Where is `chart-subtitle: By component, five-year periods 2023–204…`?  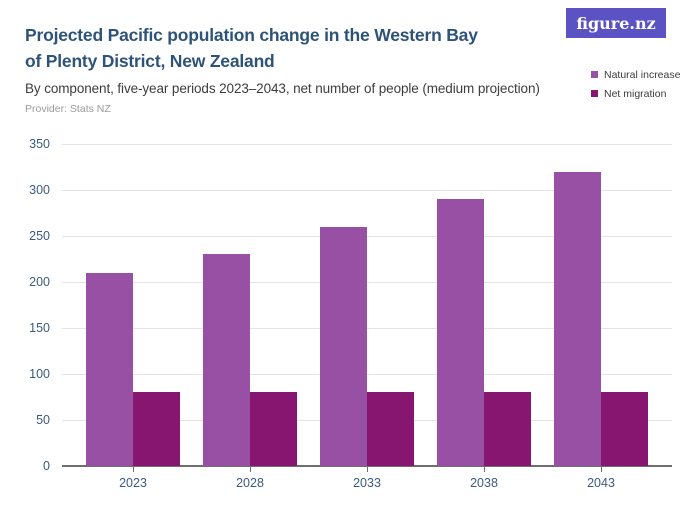 chart-subtitle: By component, five-year periods 2023–204… is located at coordinates (282, 88).